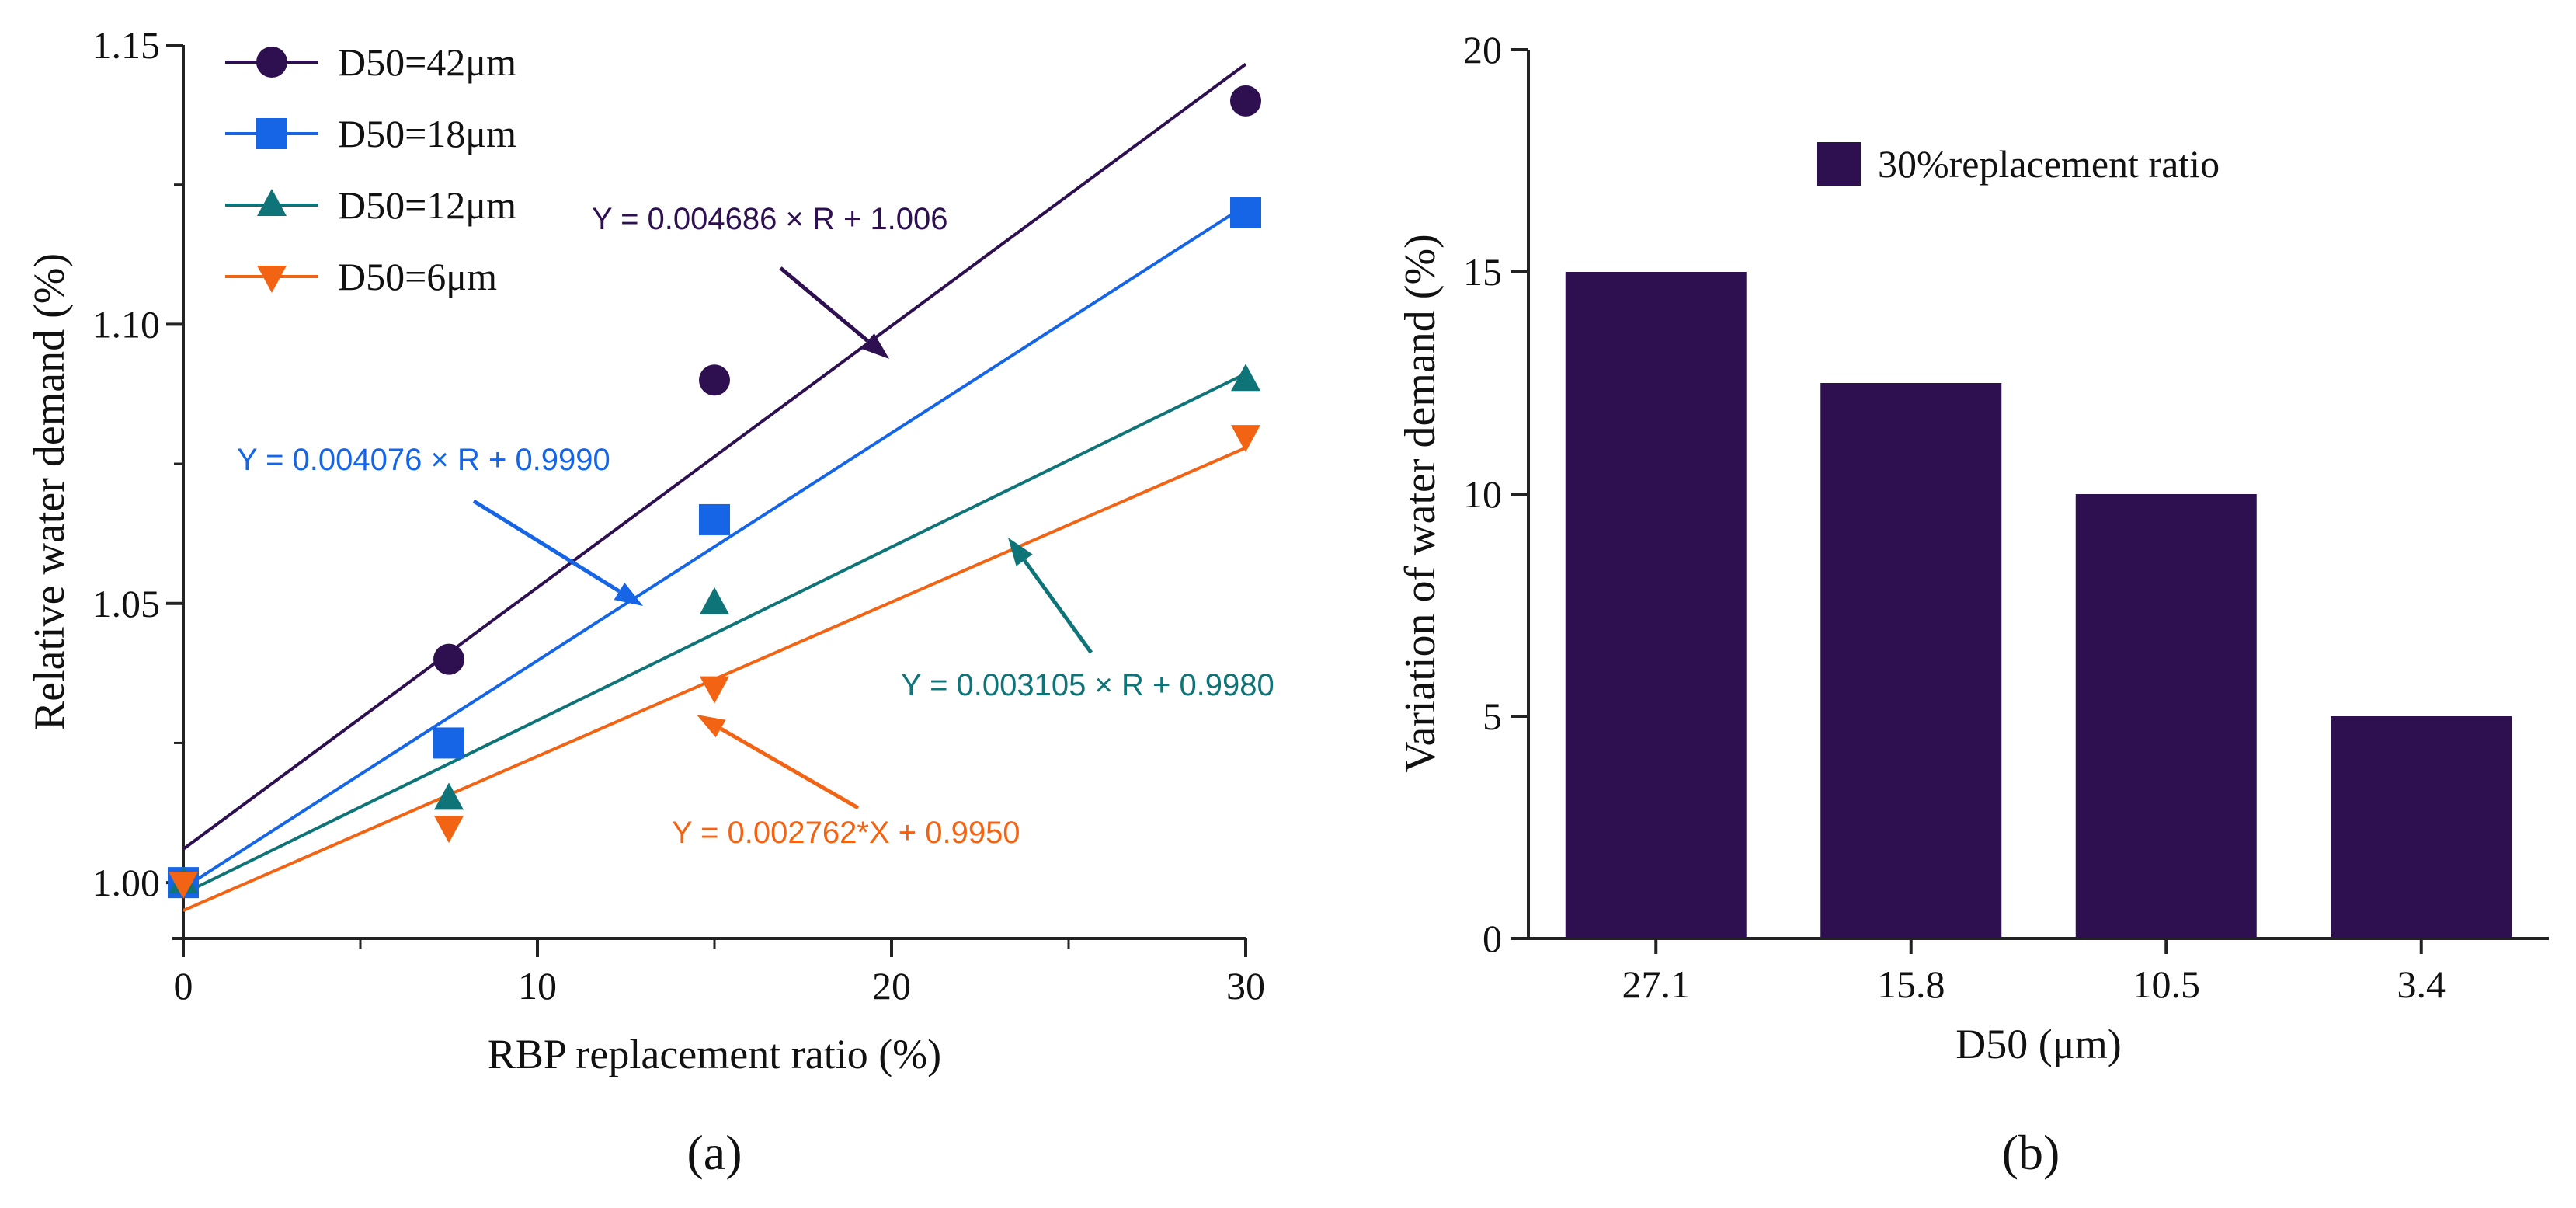  Describe the element at coordinates (891, 986) in the screenshot. I see `x-tick-label: 20` at that location.